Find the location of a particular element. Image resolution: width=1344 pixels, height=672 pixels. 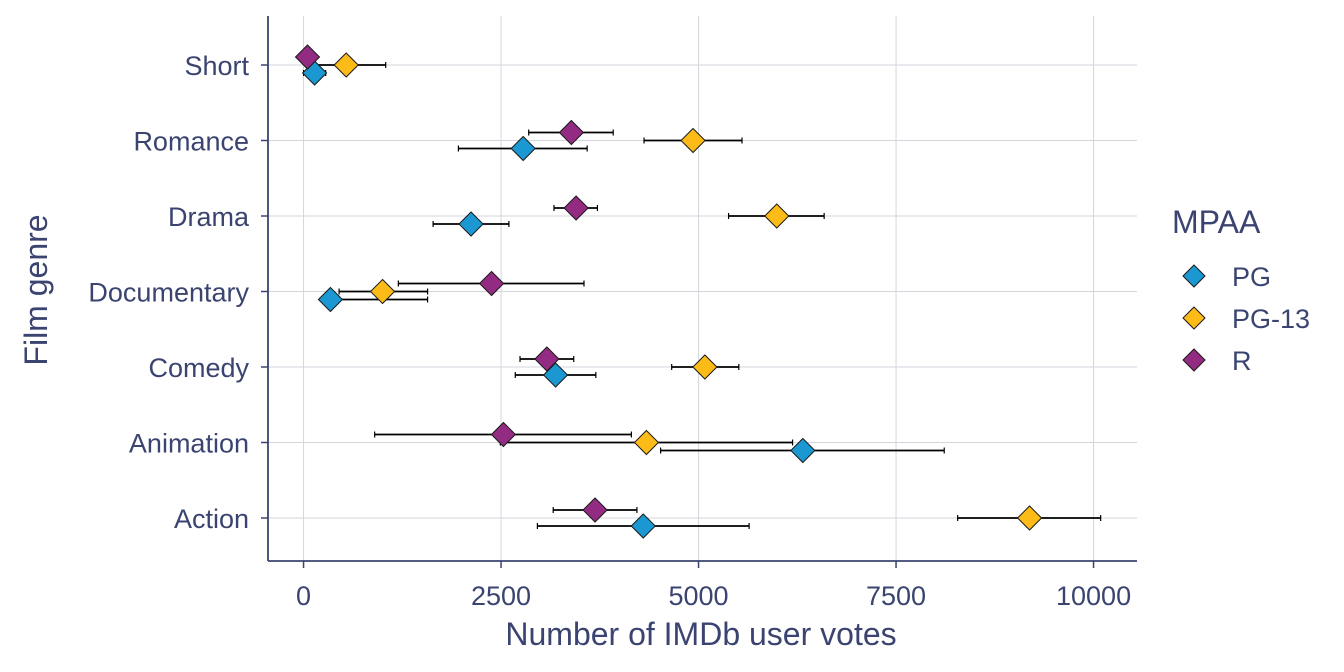

y-tick-label: Animation is located at coordinates (189, 444).